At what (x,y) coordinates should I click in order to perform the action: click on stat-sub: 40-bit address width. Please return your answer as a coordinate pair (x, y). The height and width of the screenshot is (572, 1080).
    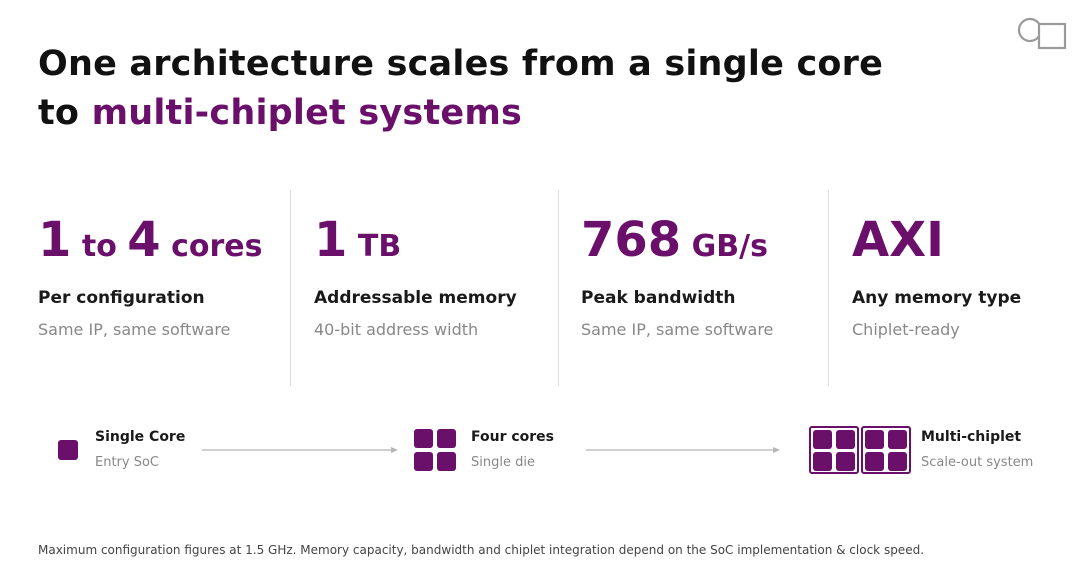
    Looking at the image, I should click on (396, 329).